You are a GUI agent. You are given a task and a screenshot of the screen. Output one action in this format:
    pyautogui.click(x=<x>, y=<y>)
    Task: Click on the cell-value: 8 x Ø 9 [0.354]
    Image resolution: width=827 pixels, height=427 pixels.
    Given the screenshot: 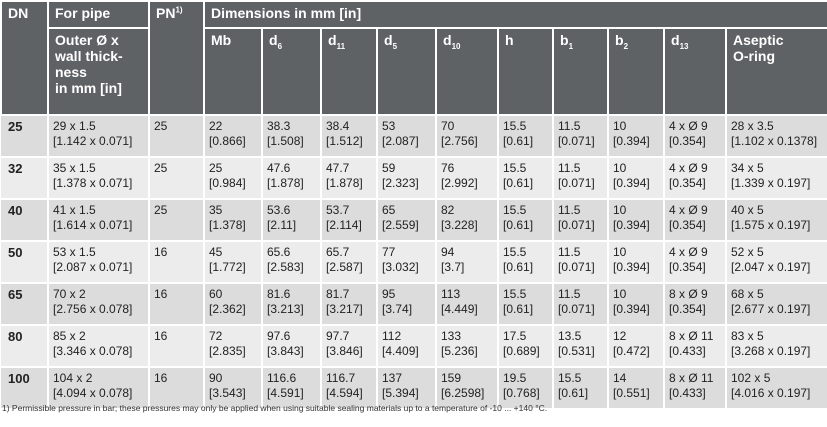 What is the action you would take?
    pyautogui.click(x=695, y=304)
    